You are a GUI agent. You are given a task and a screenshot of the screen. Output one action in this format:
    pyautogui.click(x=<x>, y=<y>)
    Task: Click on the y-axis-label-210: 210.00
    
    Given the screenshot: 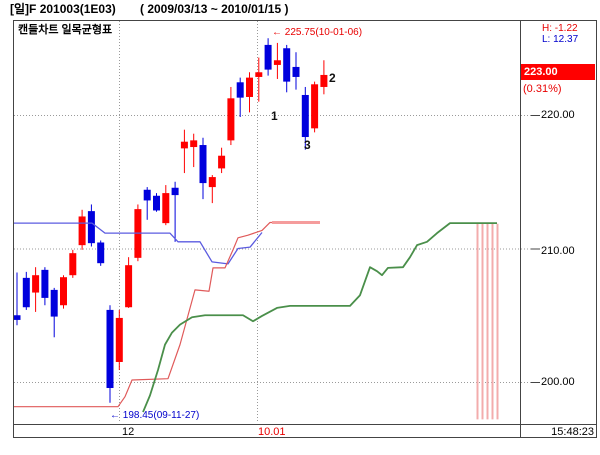 What is the action you would take?
    pyautogui.click(x=558, y=251)
    